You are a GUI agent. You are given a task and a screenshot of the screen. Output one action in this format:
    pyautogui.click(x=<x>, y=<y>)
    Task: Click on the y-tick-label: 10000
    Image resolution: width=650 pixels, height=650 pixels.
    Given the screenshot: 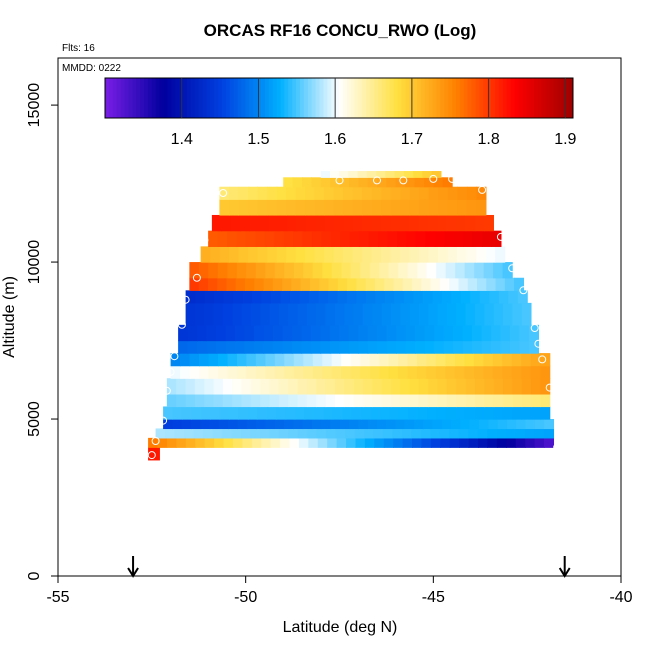 What is the action you would take?
    pyautogui.click(x=34, y=262)
    